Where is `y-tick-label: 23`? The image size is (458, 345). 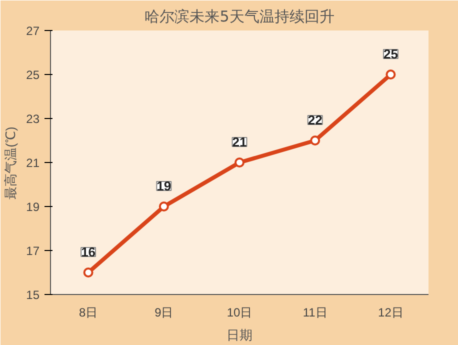
y-tick-label: 23 is located at coordinates (33, 119).